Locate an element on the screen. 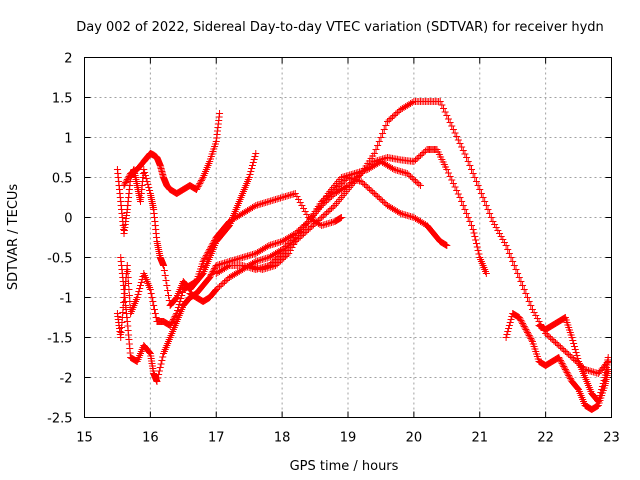  x-tick-label: 19 is located at coordinates (348, 438).